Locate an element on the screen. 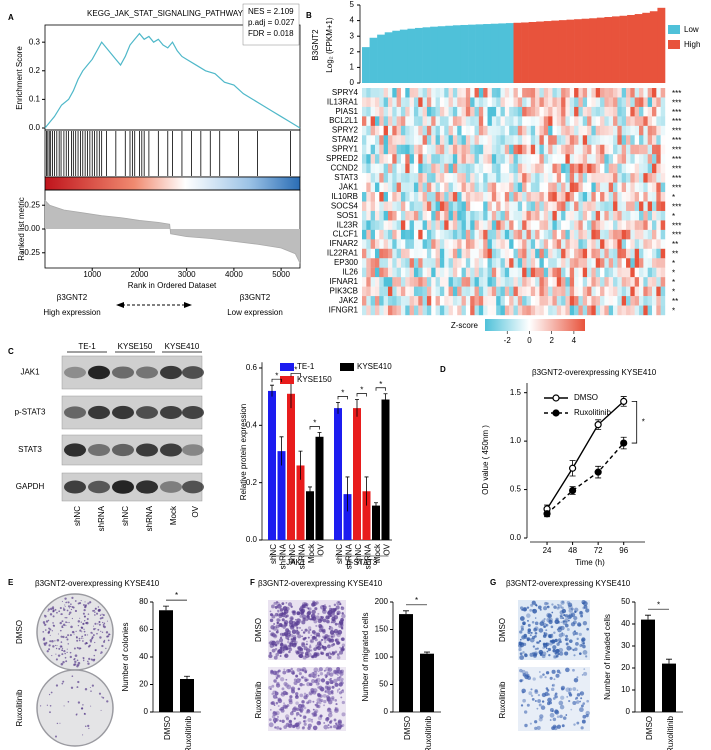  arrow-head is located at coordinates (120, 305).